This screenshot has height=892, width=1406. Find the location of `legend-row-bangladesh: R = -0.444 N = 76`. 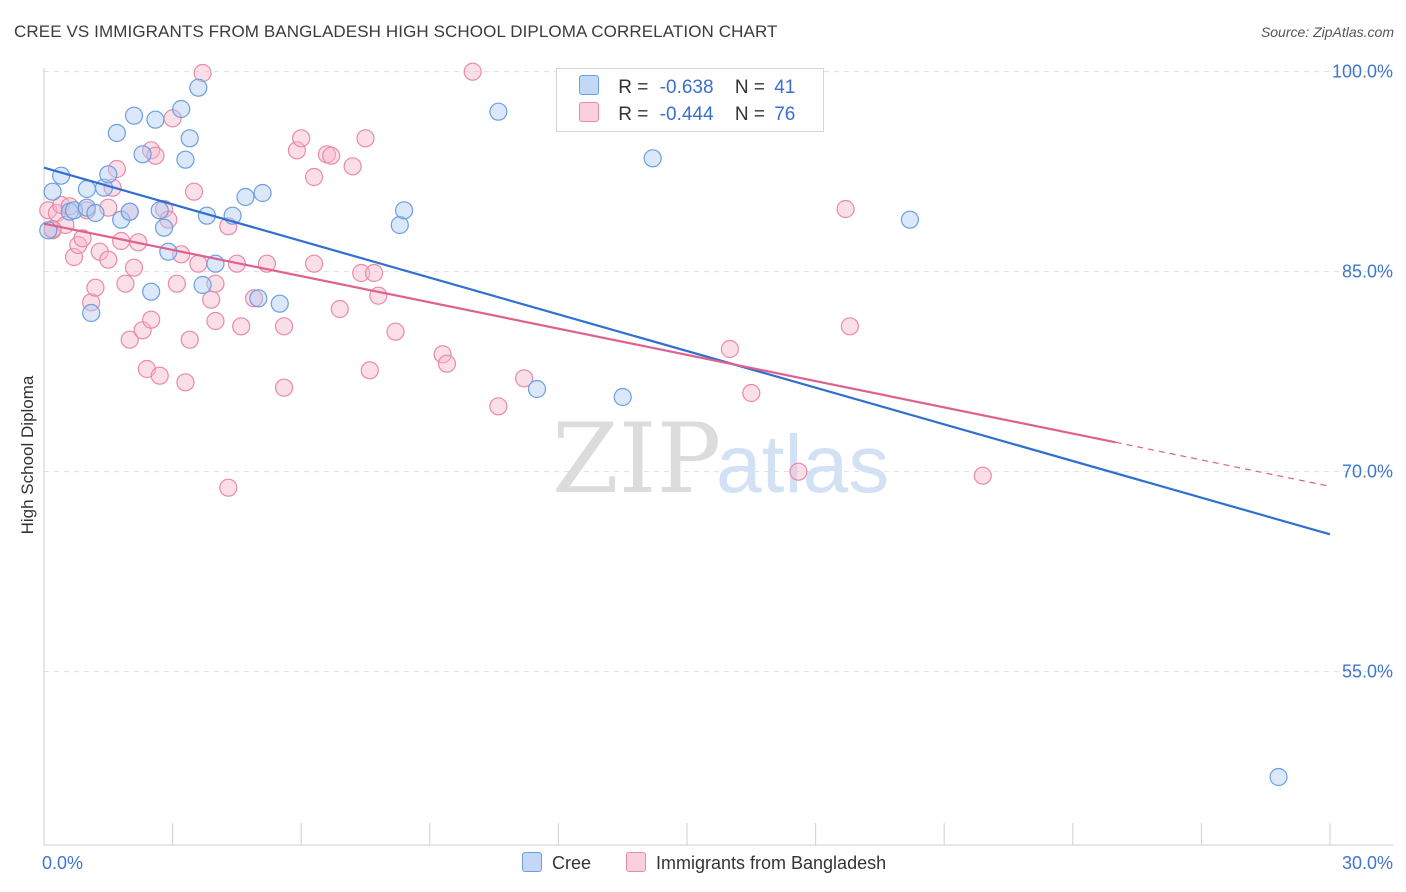

legend-row-bangladesh: R = -0.444 N = 76 is located at coordinates (687, 115).